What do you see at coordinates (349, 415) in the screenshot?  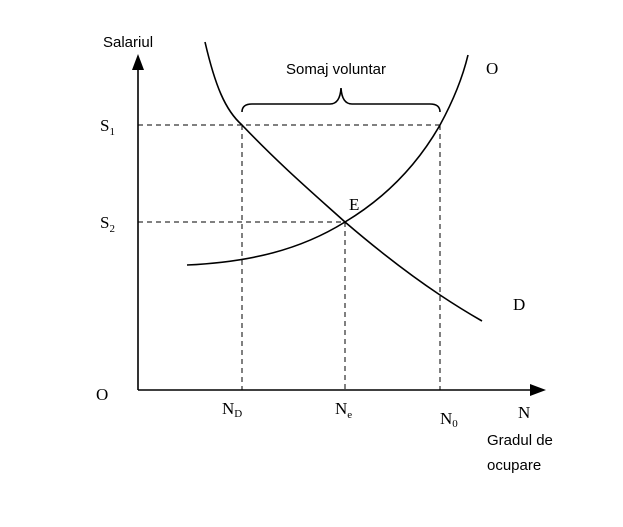 I see `point-sub: e` at bounding box center [349, 415].